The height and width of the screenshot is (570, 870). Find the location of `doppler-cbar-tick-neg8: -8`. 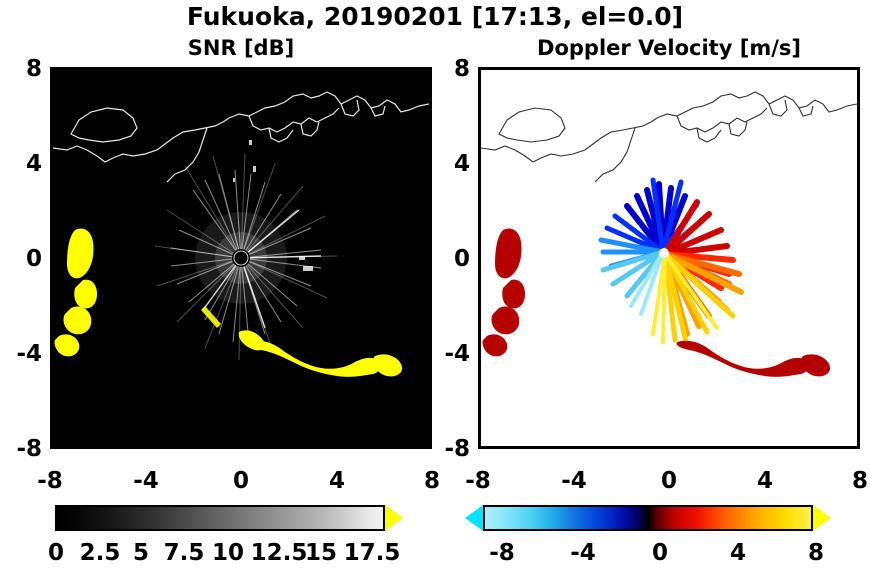

doppler-cbar-tick-neg8: -8 is located at coordinates (502, 553).